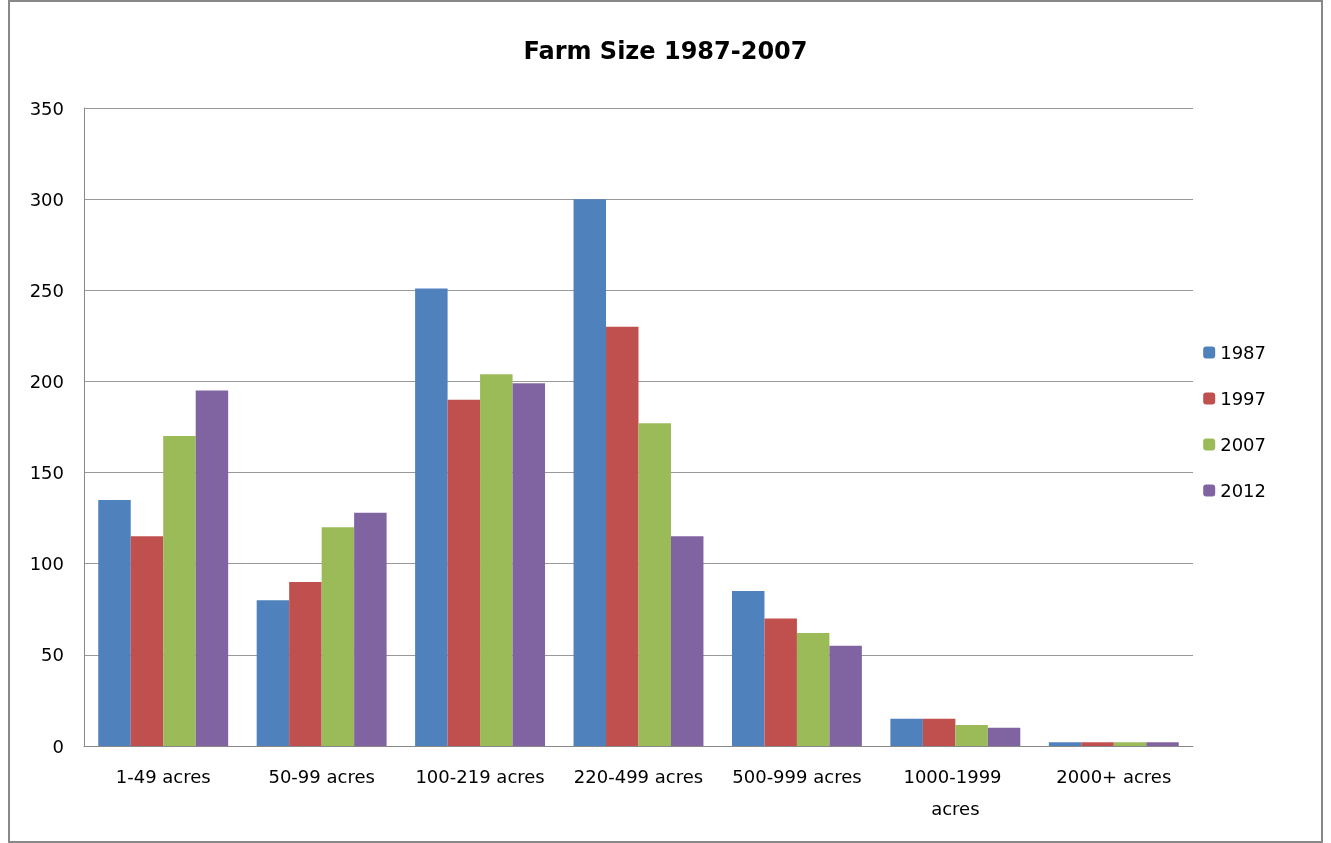 The width and height of the screenshot is (1331, 843). I want to click on y-tick-label: 350, so click(46, 108).